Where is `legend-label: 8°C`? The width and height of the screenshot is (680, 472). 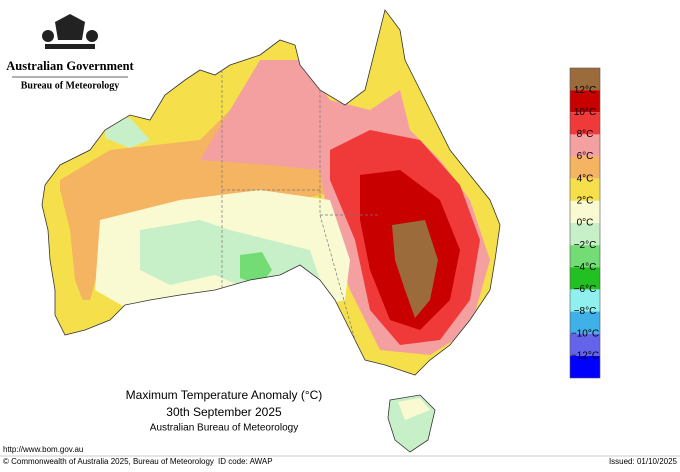
legend-label: 8°C is located at coordinates (585, 134).